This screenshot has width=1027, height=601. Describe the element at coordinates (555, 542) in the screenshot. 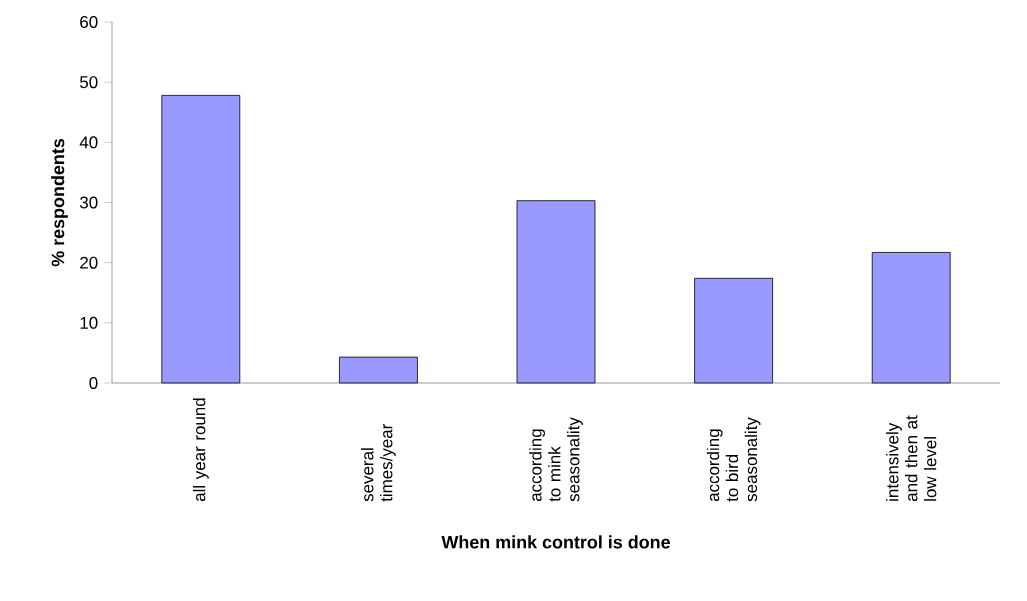

I see `x-axis-title: When mink control is done` at that location.